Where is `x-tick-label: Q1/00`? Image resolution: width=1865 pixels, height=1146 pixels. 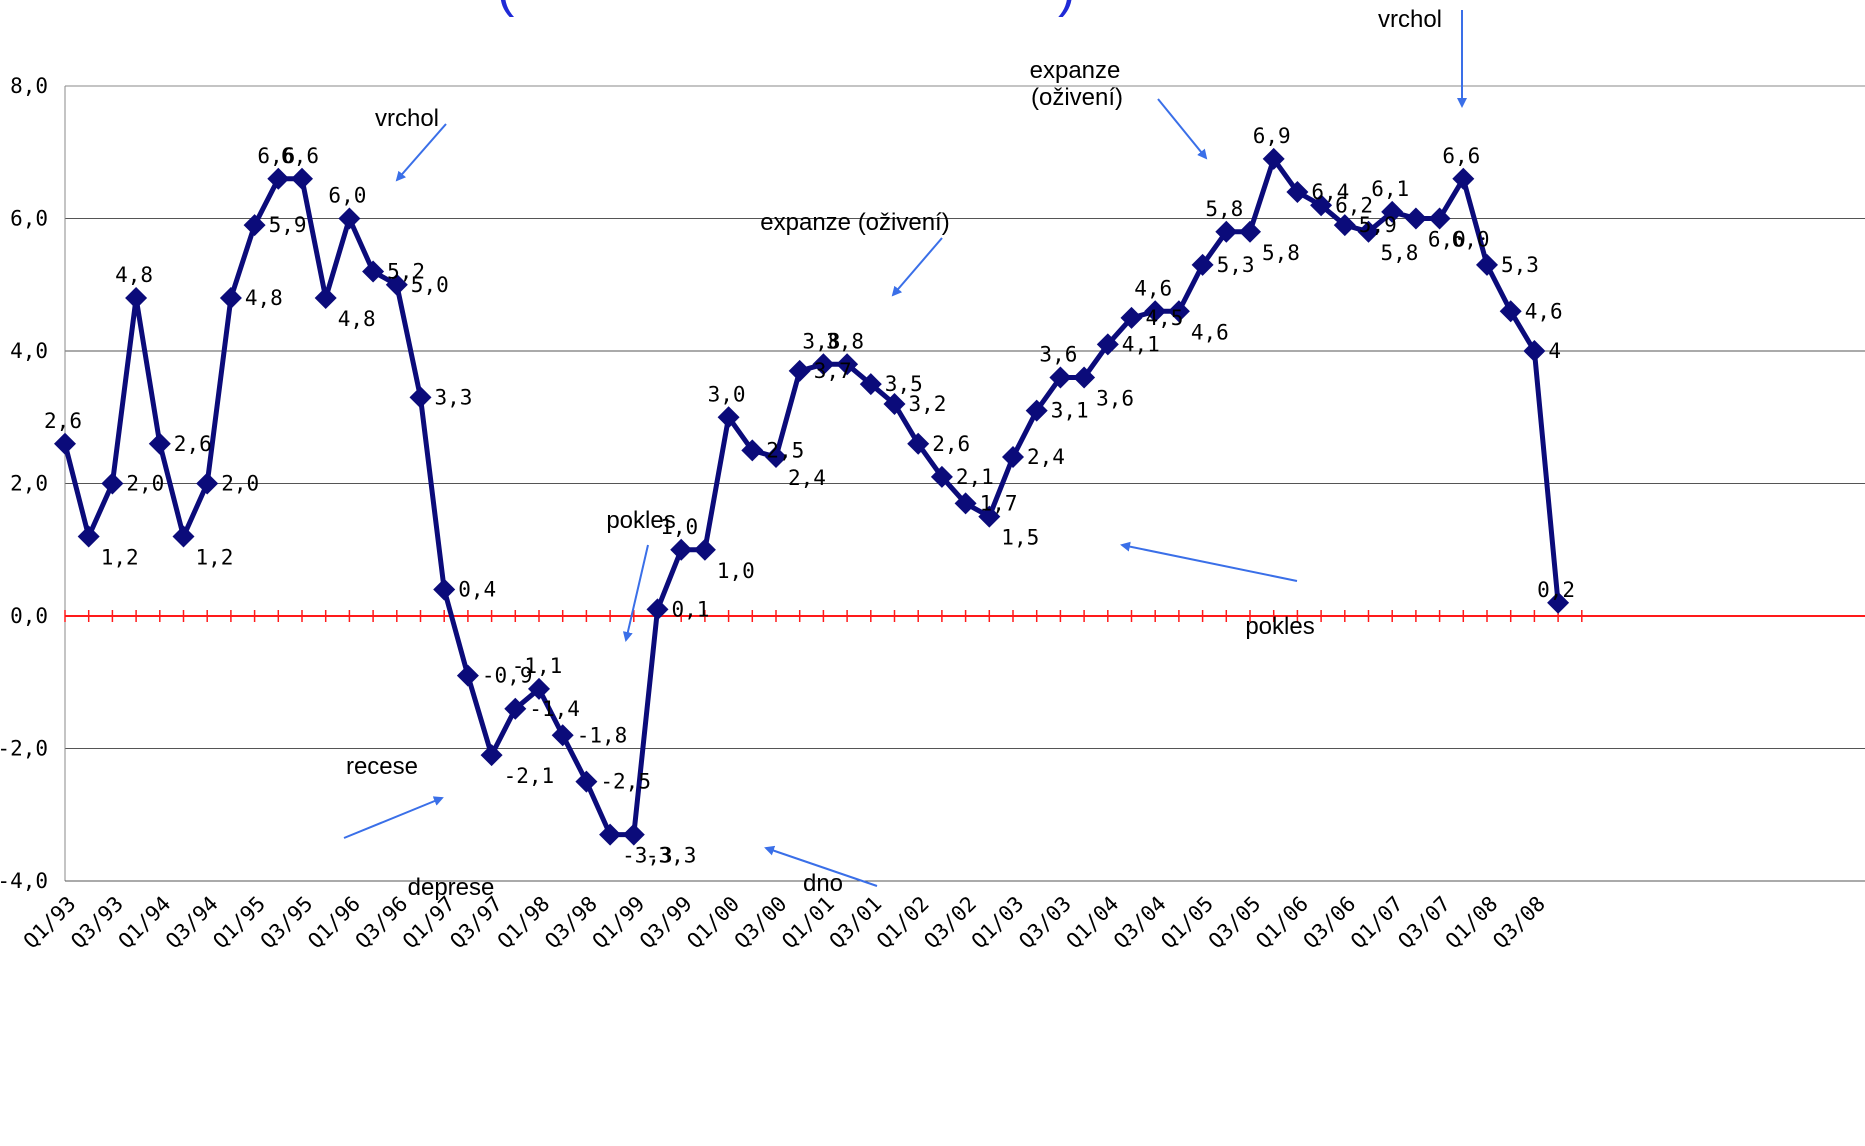 x-tick-label: Q1/00 is located at coordinates (713, 923).